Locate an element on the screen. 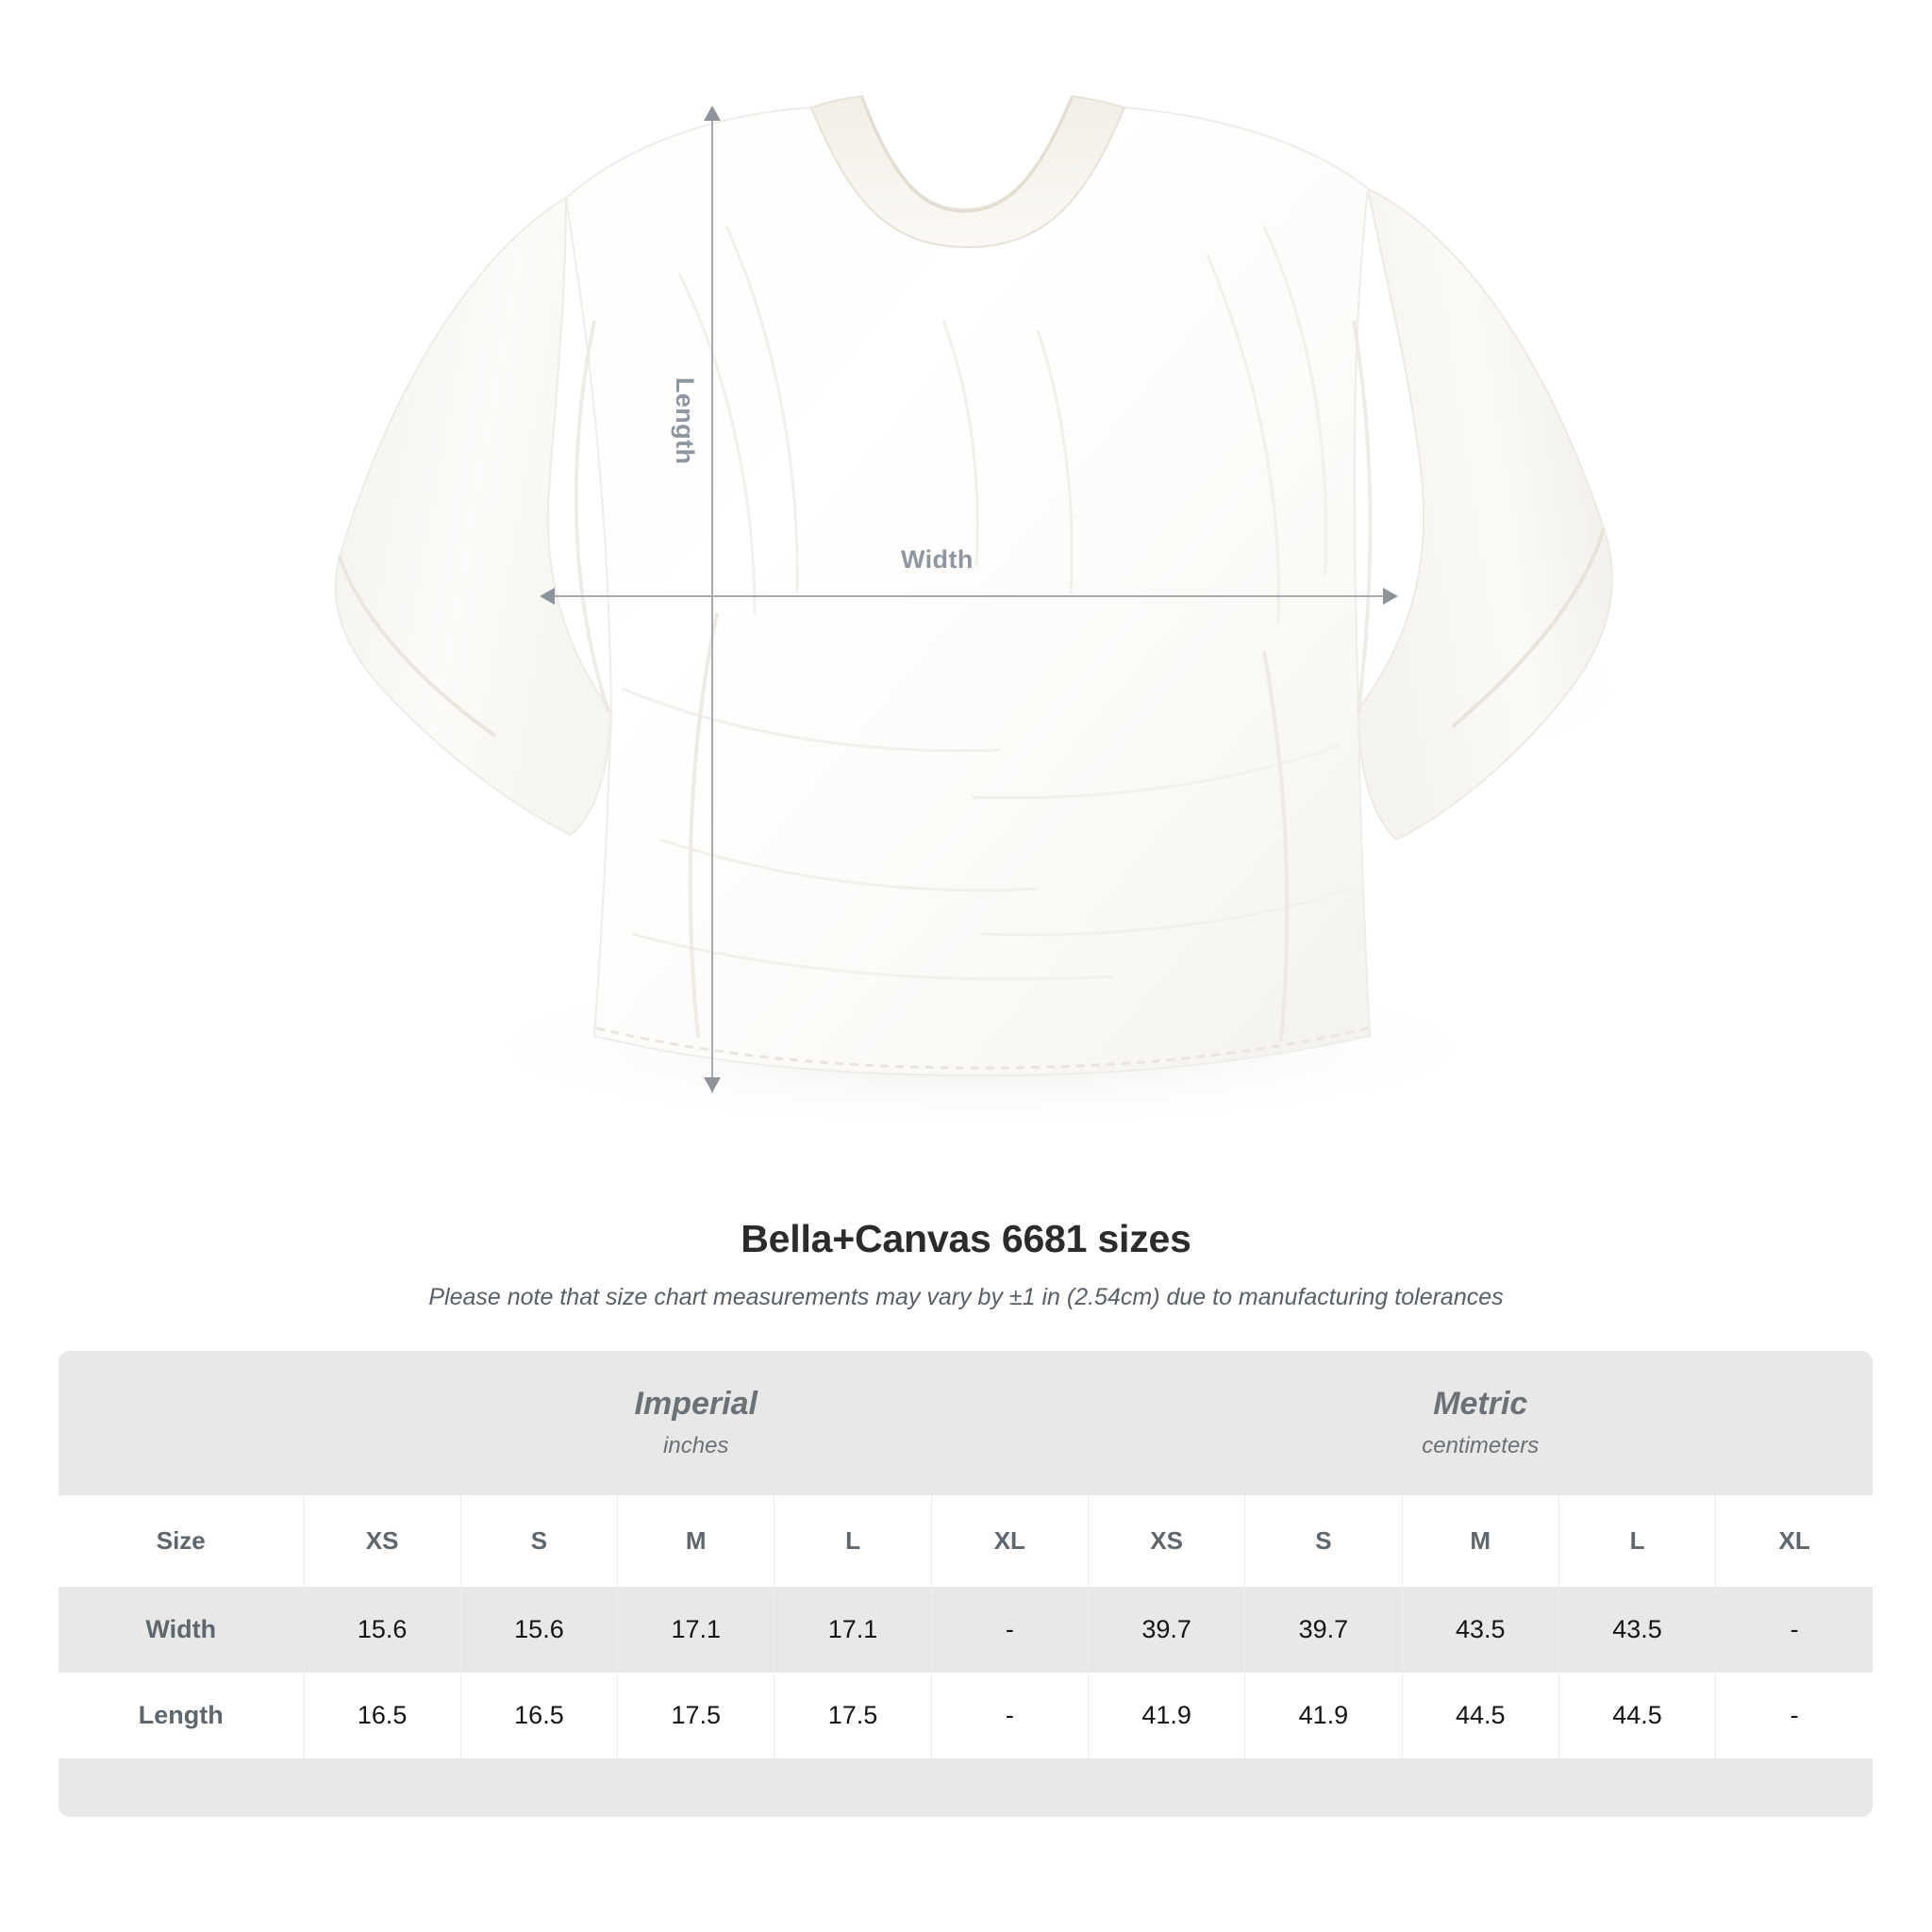  size-header-row: Size XS S M L XL XS S M L XL is located at coordinates (965, 1541).